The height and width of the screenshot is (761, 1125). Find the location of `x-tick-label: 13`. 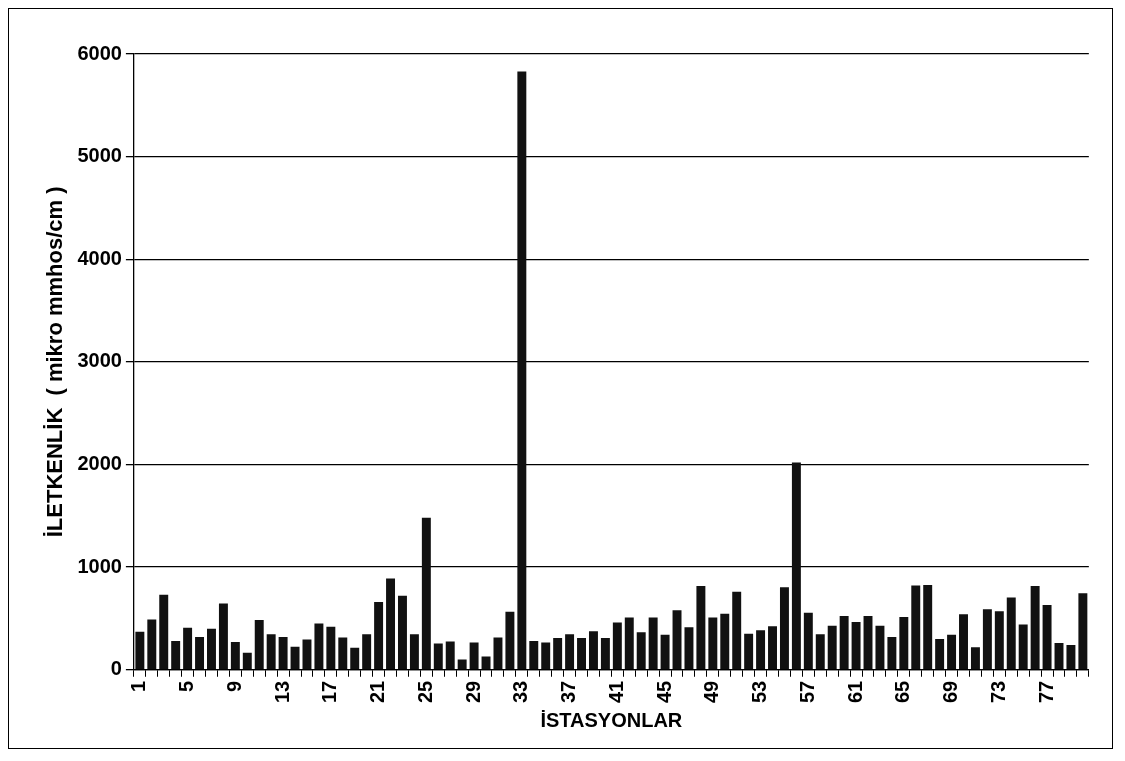

x-tick-label: 13 is located at coordinates (281, 691).